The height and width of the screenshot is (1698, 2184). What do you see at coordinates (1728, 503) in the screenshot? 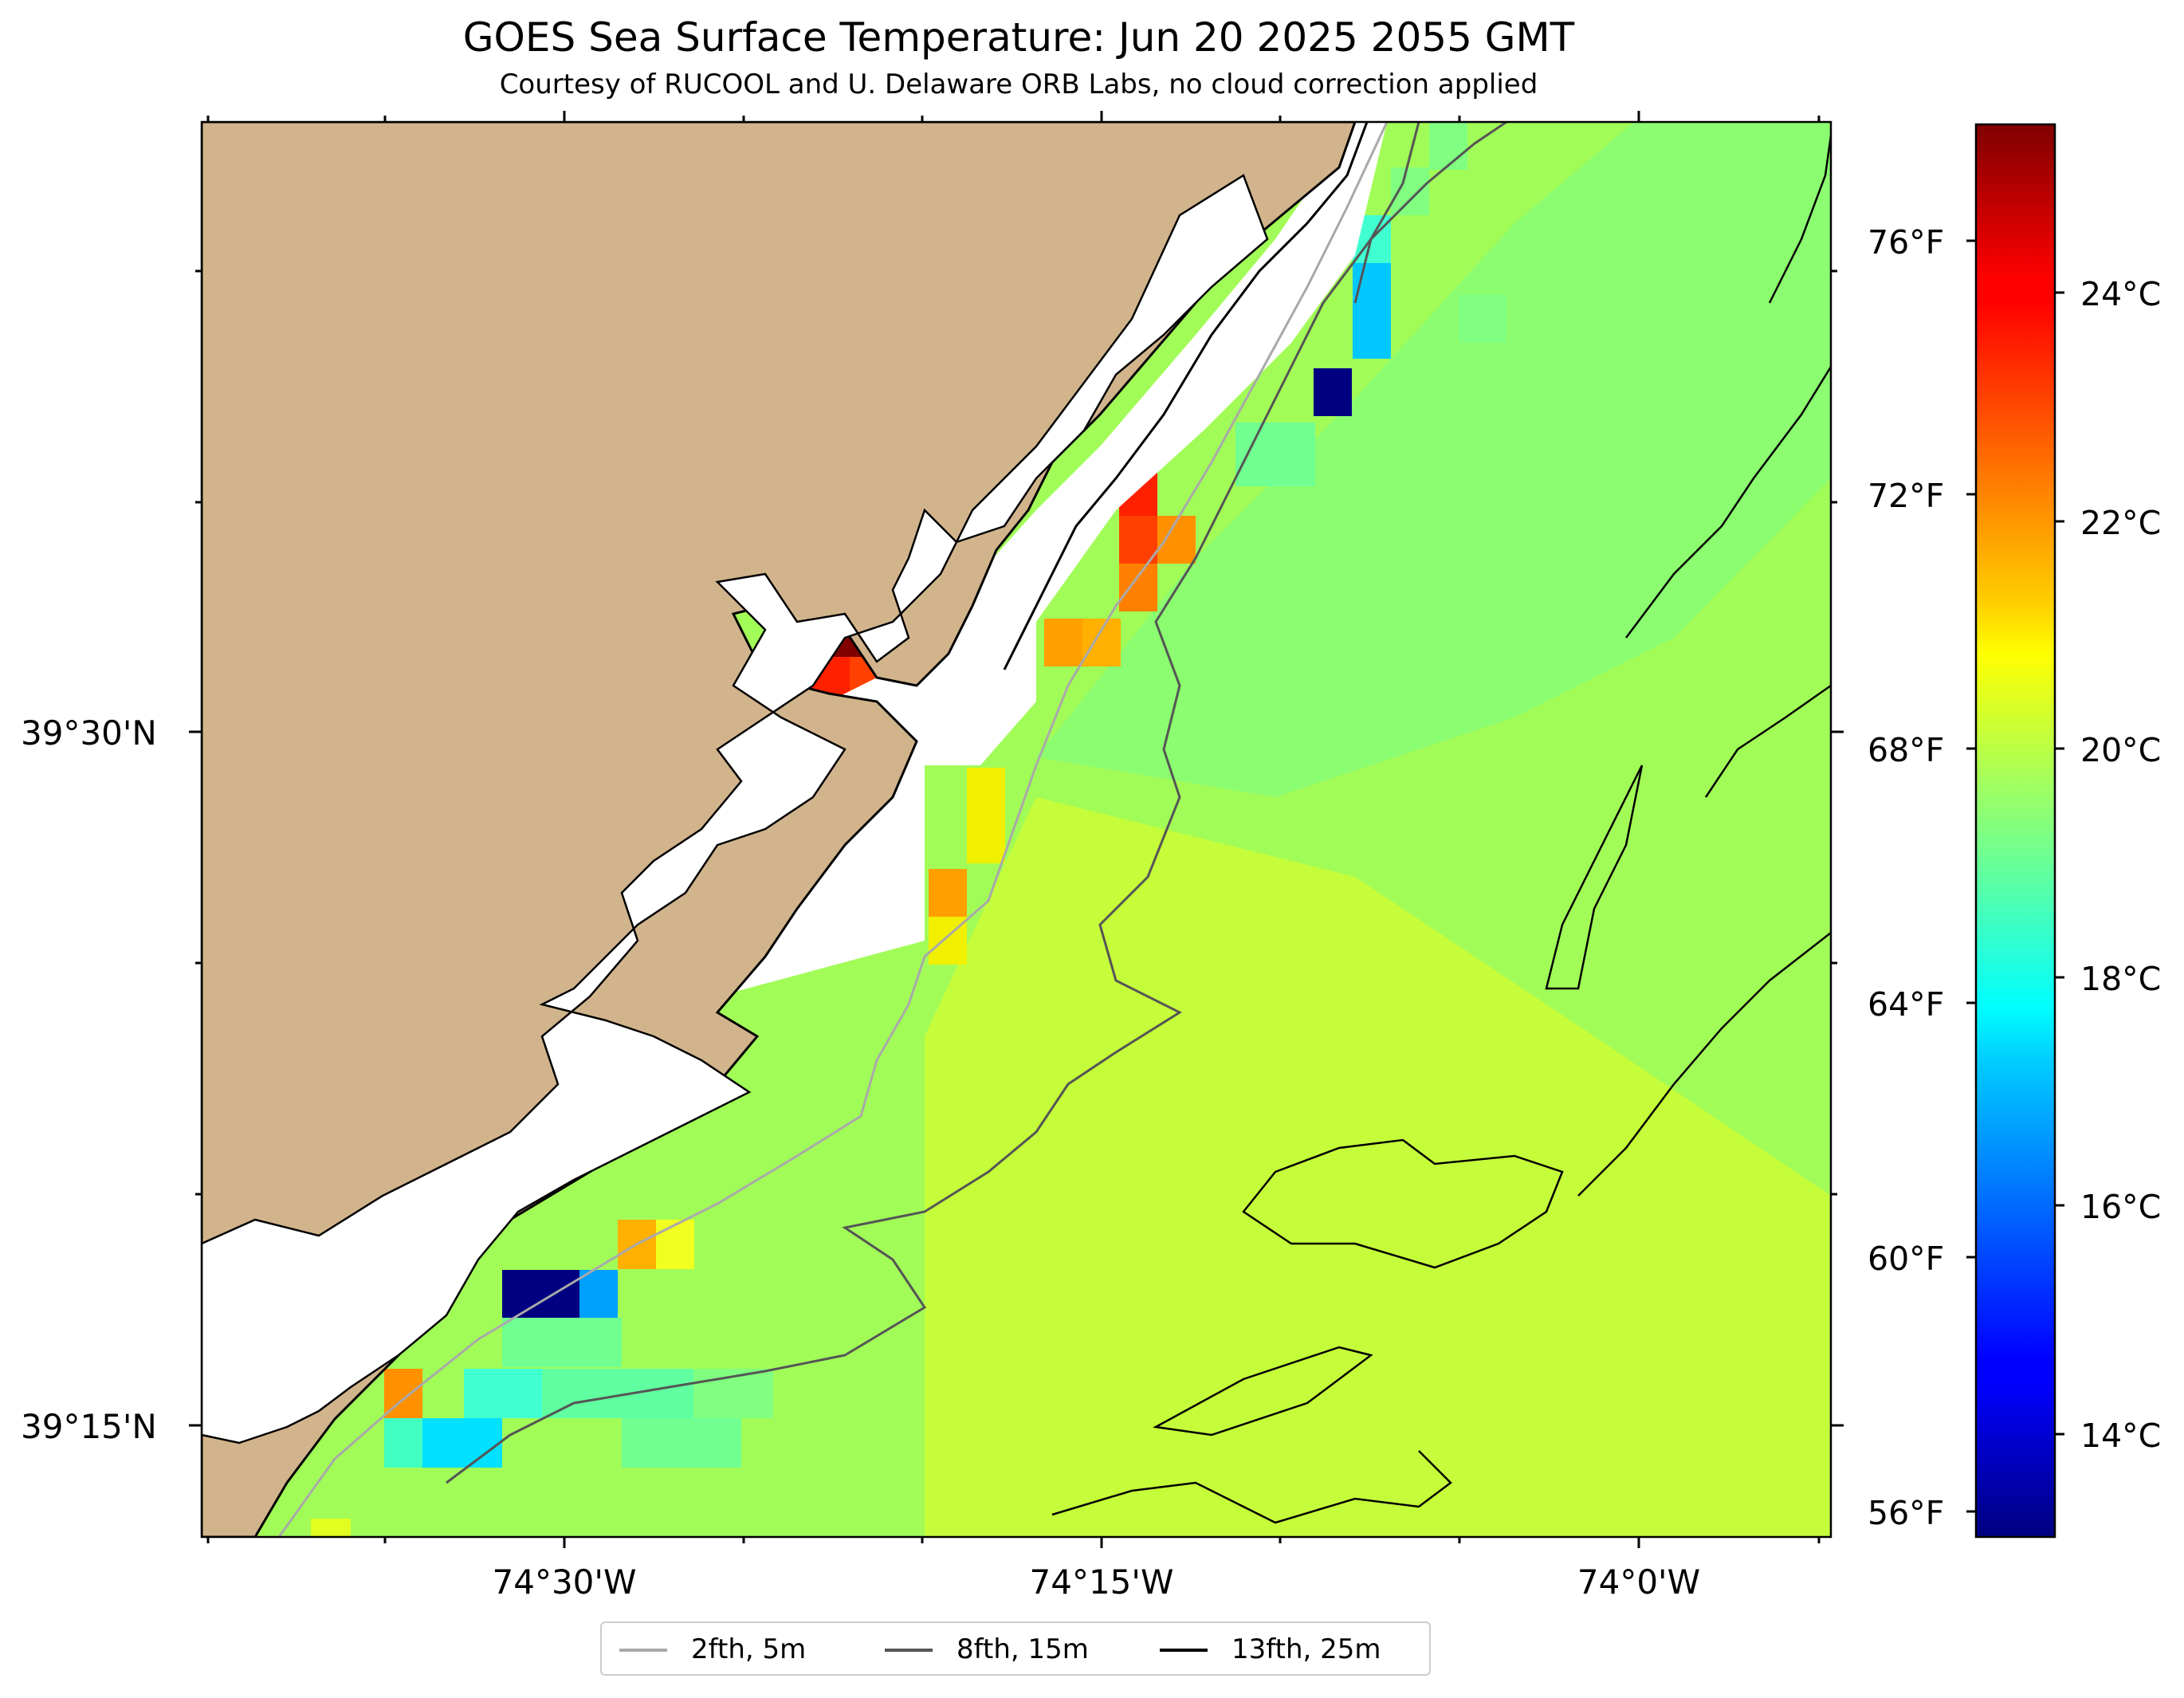
I see `contour-13fth-f` at bounding box center [1728, 503].